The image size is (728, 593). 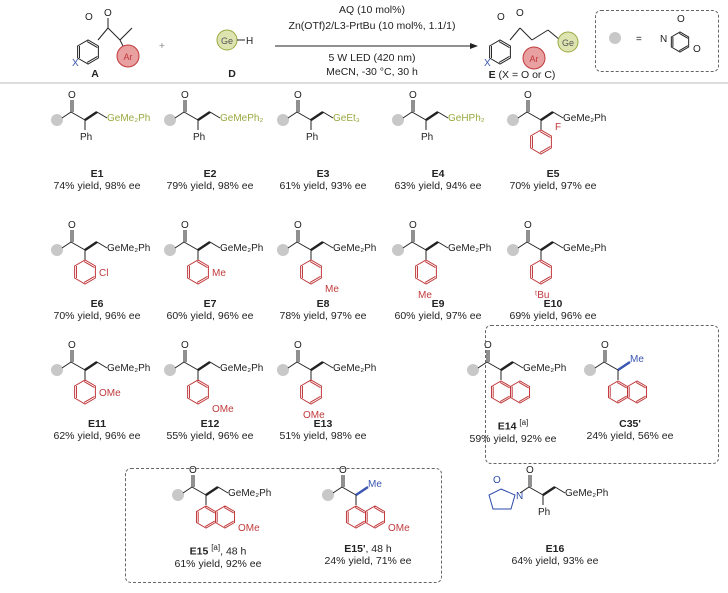 What do you see at coordinates (97, 436) in the screenshot?
I see `yield-ee: 62% yield, 96% ee` at bounding box center [97, 436].